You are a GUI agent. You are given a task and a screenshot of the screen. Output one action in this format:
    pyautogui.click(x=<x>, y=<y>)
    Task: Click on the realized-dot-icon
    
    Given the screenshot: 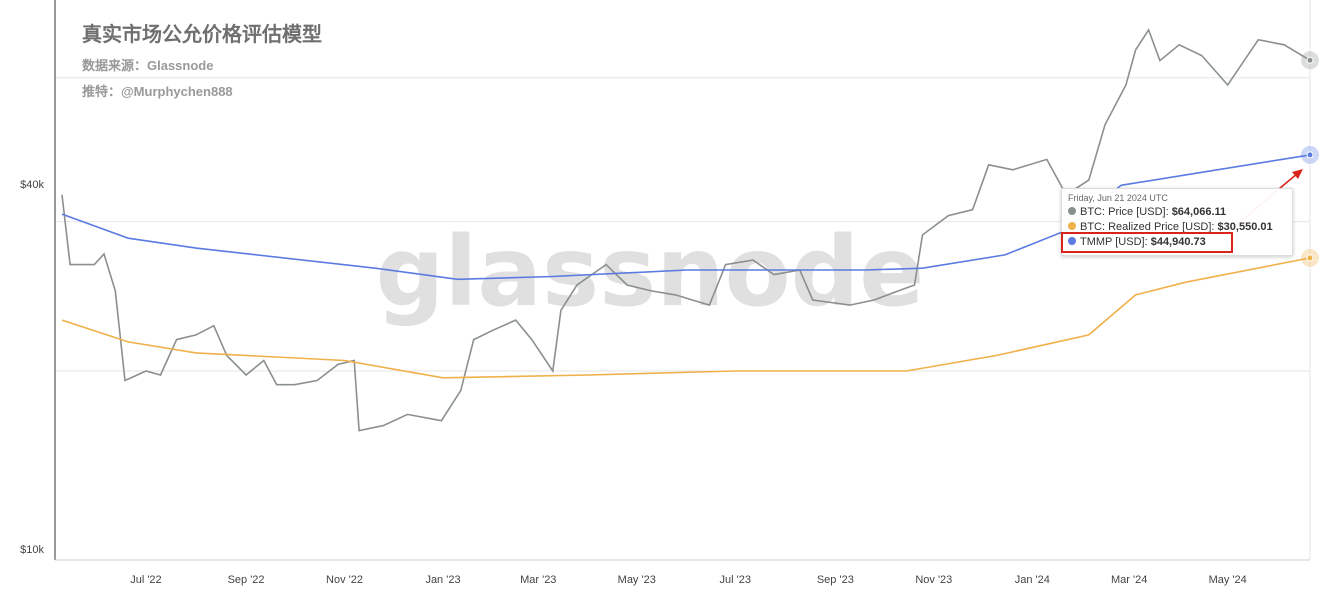 What is the action you would take?
    pyautogui.click(x=1072, y=226)
    